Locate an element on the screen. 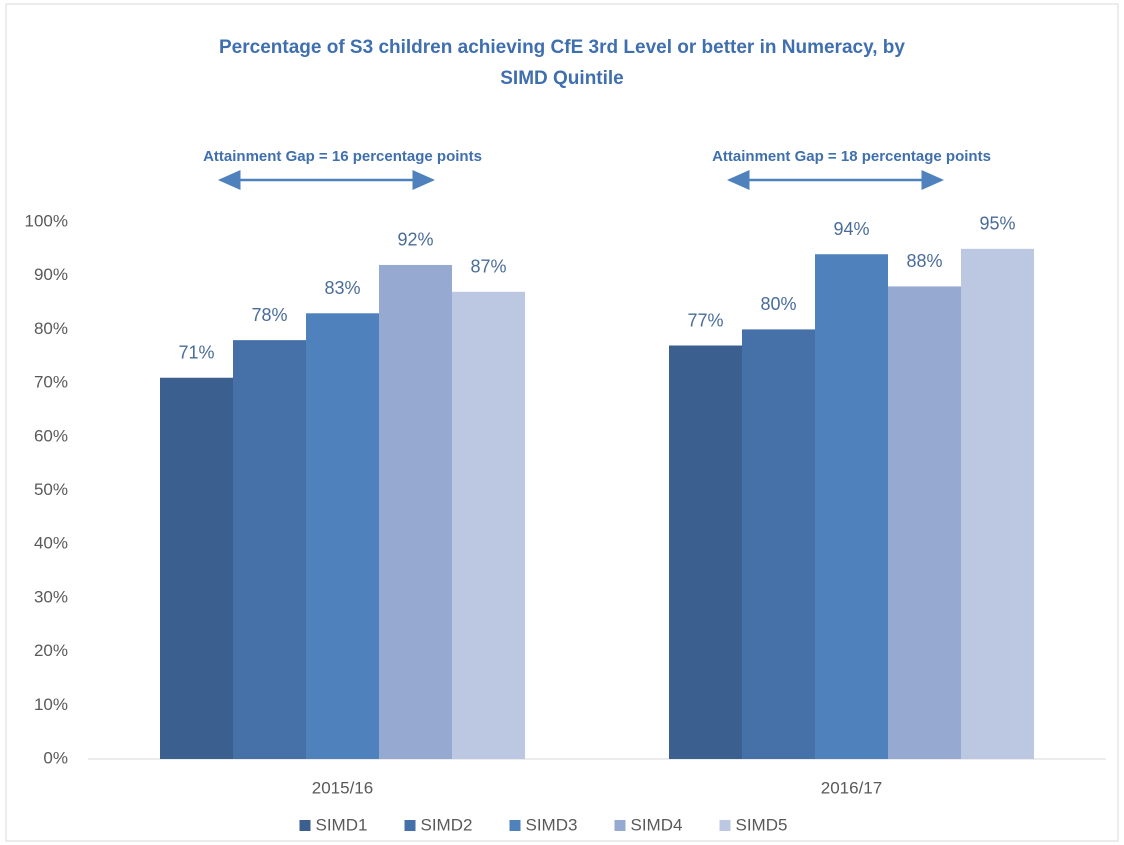 Image resolution: width=1124 pixels, height=845 pixels. legend-label: SIMD5 is located at coordinates (762, 824).